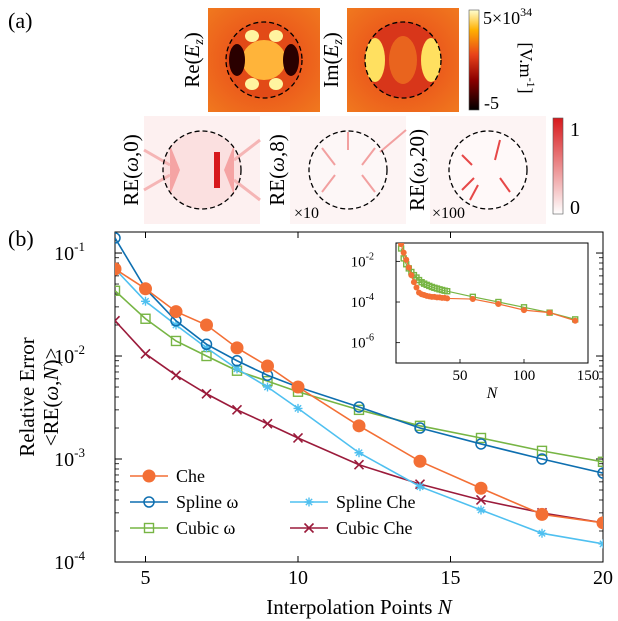  What do you see at coordinates (69, 561) in the screenshot?
I see `y-tick-label: 10⁻⁴` at bounding box center [69, 561].